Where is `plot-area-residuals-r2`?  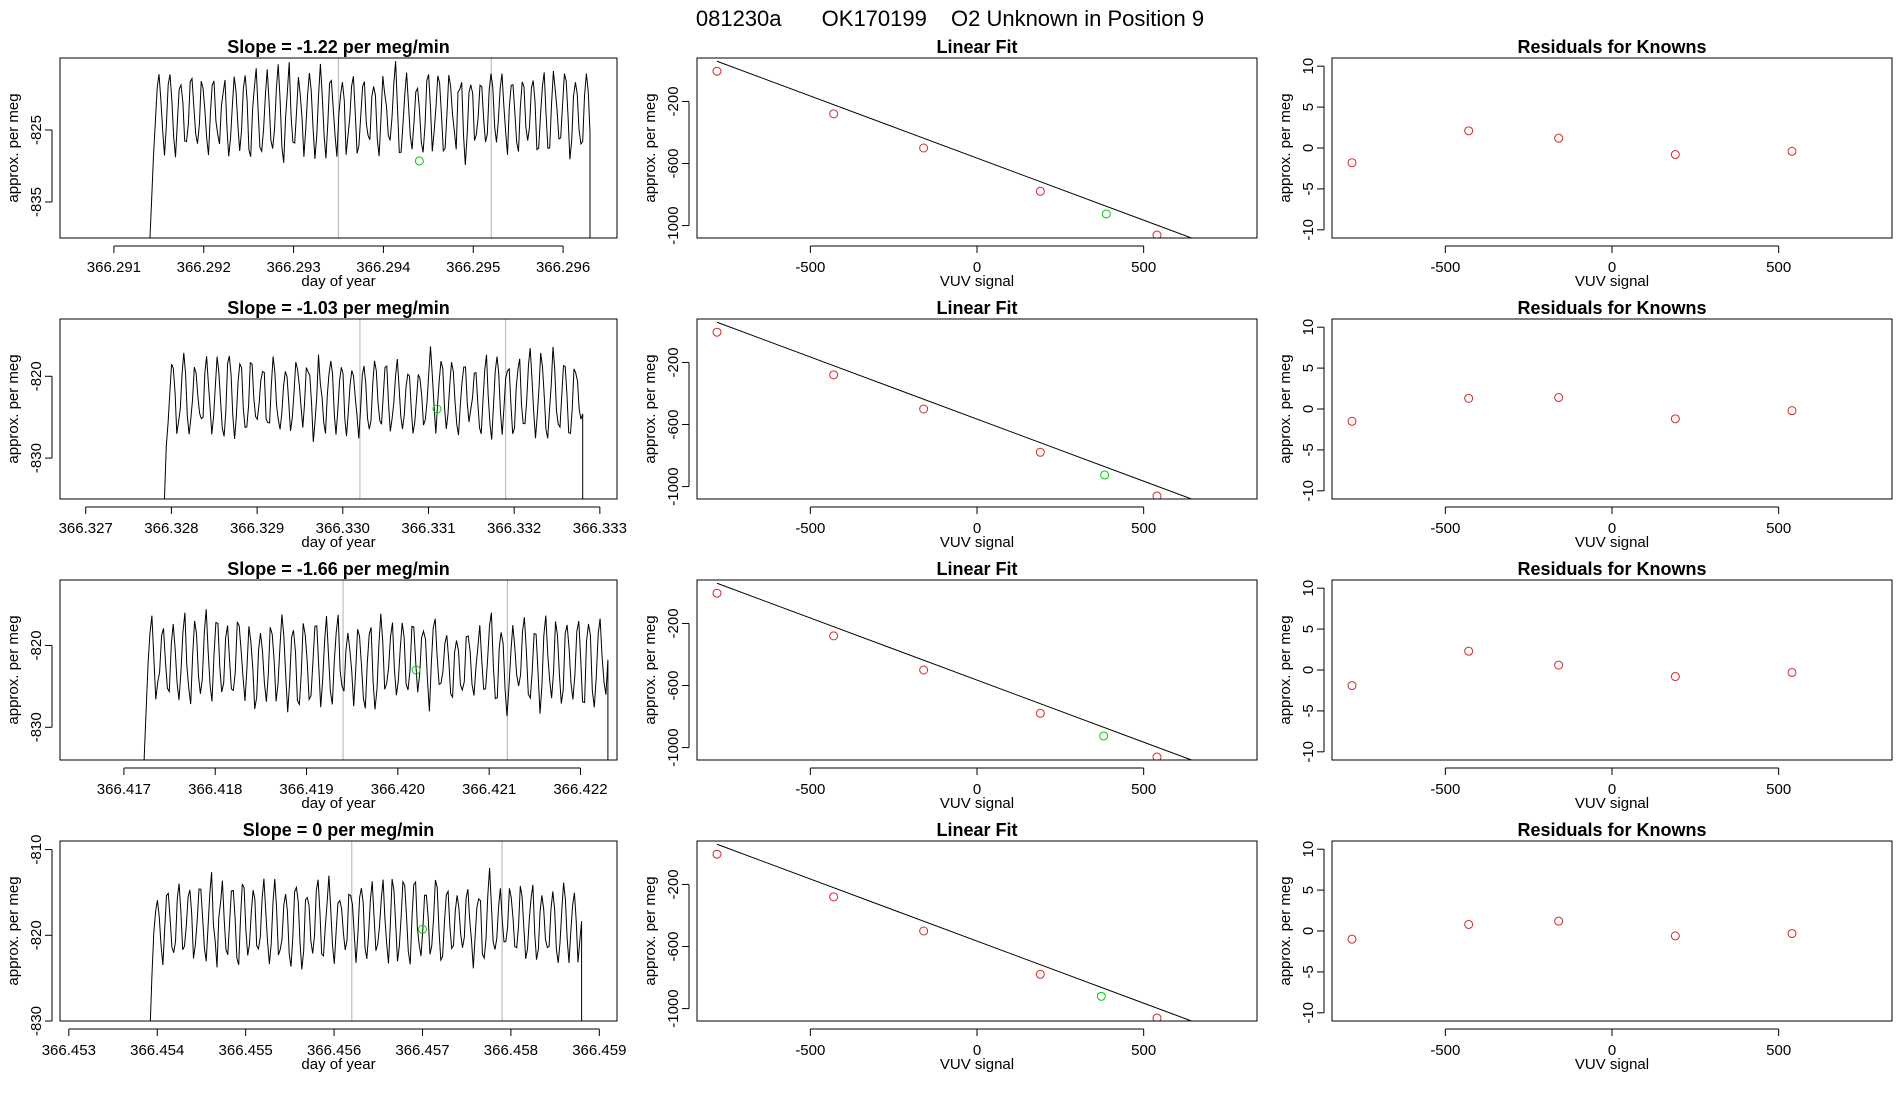 plot-area-residuals-r2 is located at coordinates (1572, 409).